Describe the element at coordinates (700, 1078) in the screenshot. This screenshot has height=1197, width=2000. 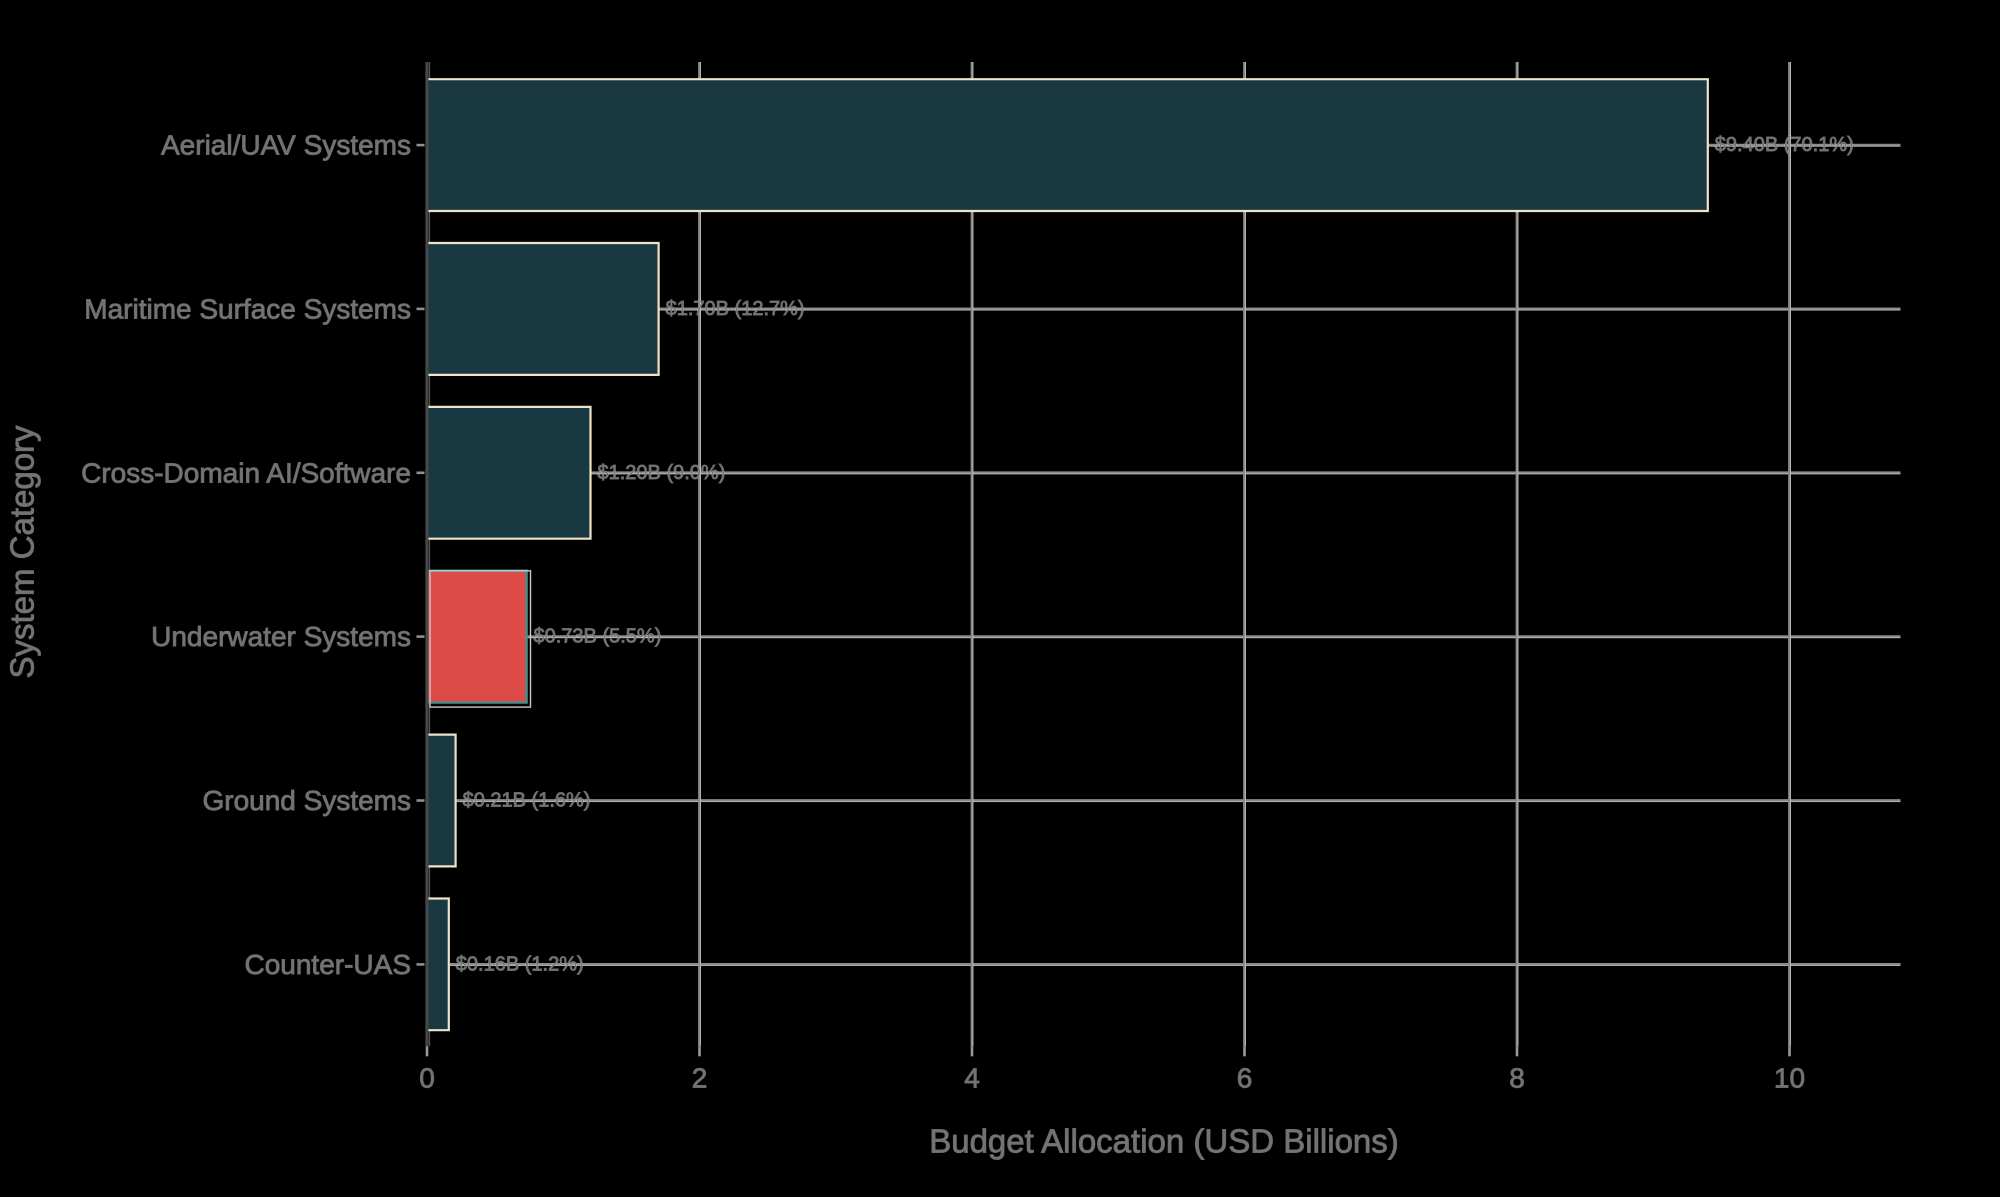
I see `svg-text: 2` at that location.